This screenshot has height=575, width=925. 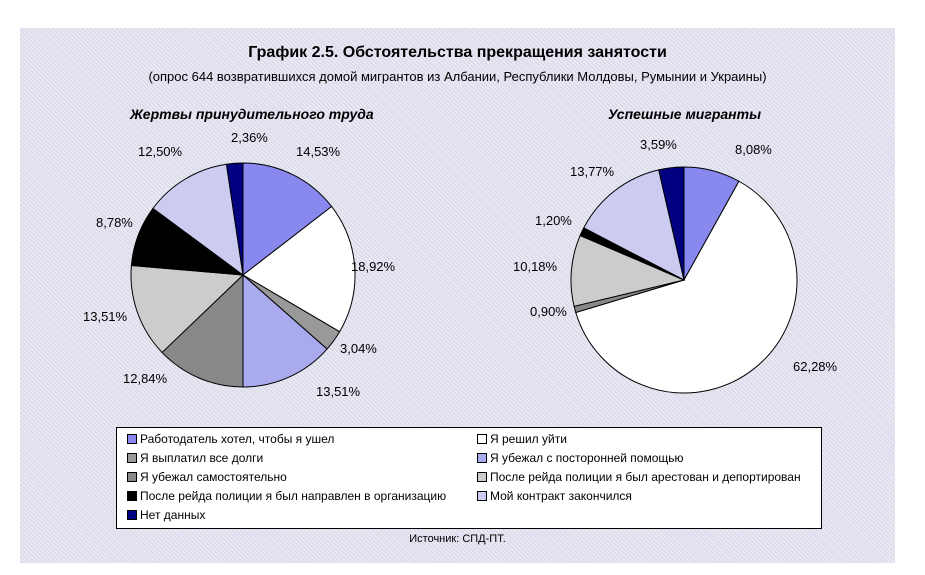 What do you see at coordinates (658, 144) in the screenshot?
I see `pie-2-slice-9-label: 3,59%` at bounding box center [658, 144].